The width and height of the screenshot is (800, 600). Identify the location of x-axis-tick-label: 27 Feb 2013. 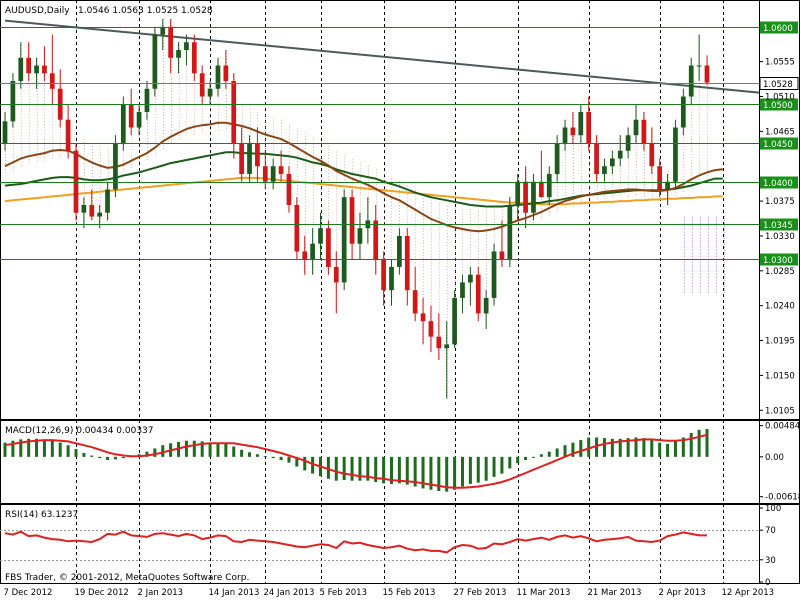
(480, 593).